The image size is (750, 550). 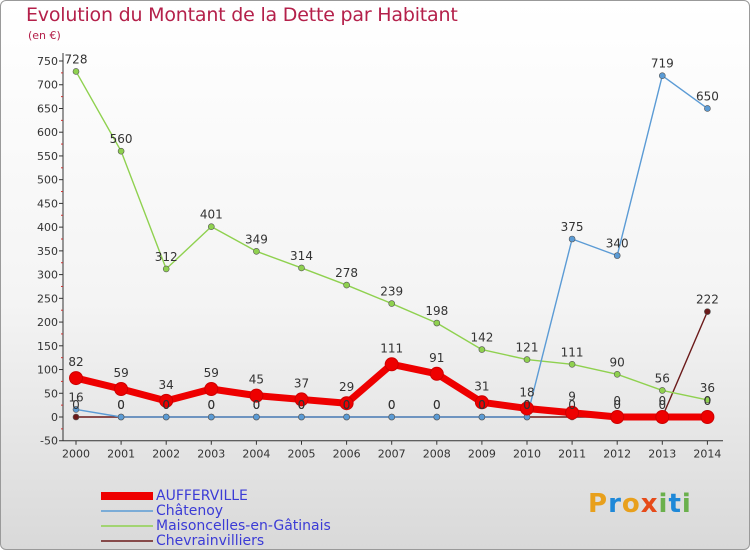 I want to click on data-label: 312, so click(x=166, y=257).